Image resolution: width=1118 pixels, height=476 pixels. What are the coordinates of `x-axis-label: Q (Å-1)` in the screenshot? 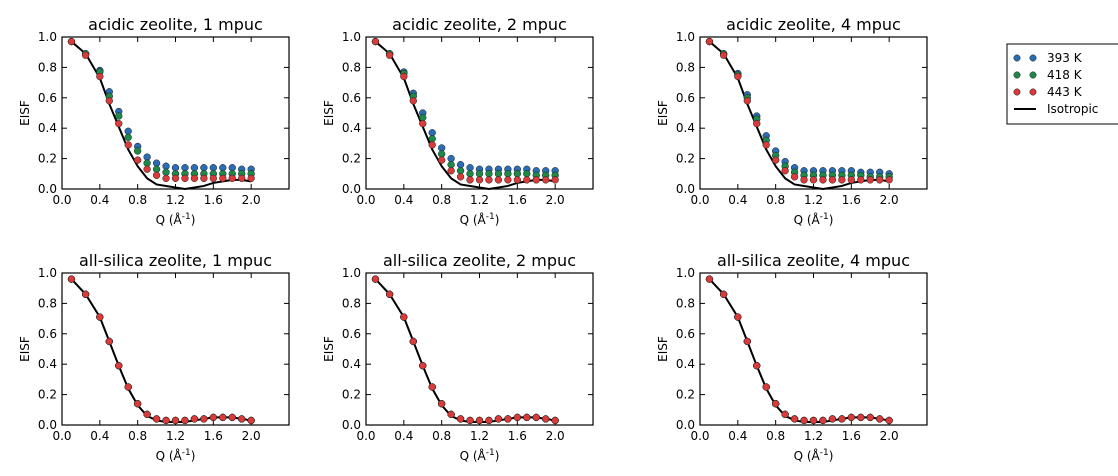 It's located at (814, 455).